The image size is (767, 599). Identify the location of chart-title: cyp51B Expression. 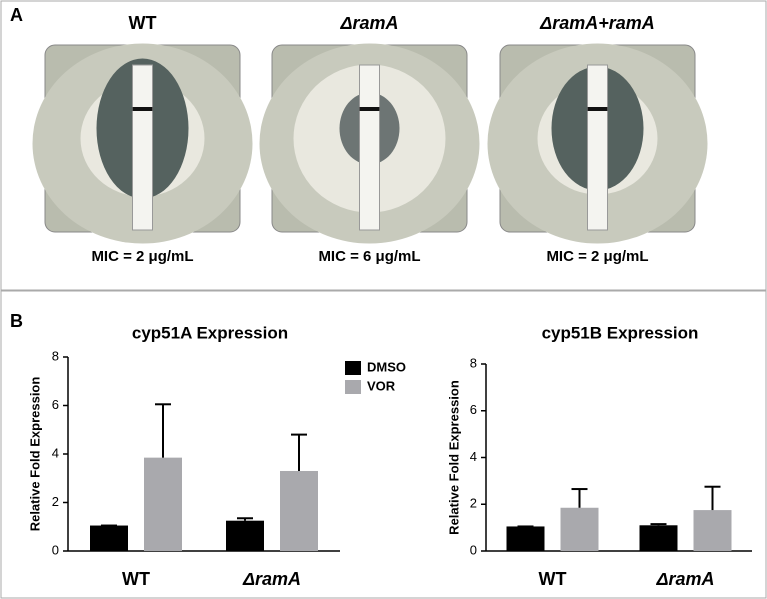
(620, 332).